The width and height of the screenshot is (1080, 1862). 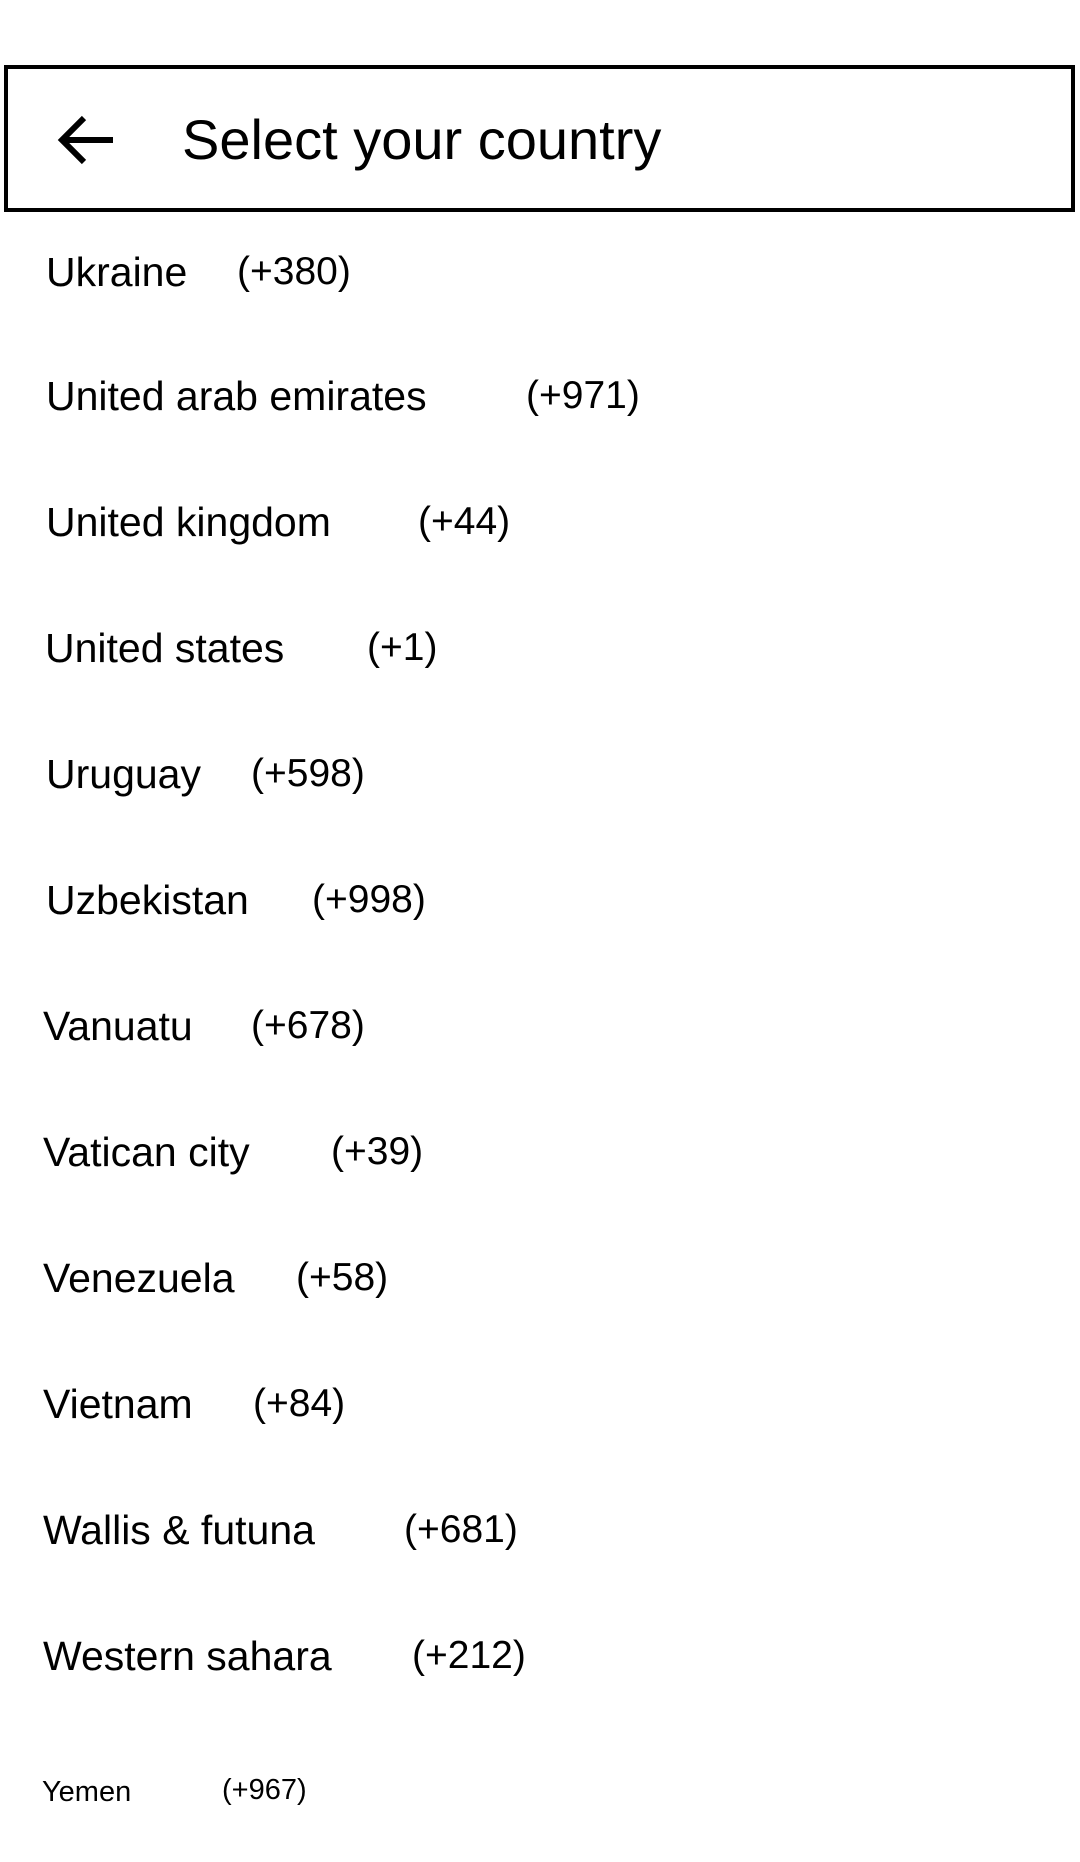 What do you see at coordinates (540, 1407) in the screenshot?
I see `country-row-vietnam: Vietnam (+84)` at bounding box center [540, 1407].